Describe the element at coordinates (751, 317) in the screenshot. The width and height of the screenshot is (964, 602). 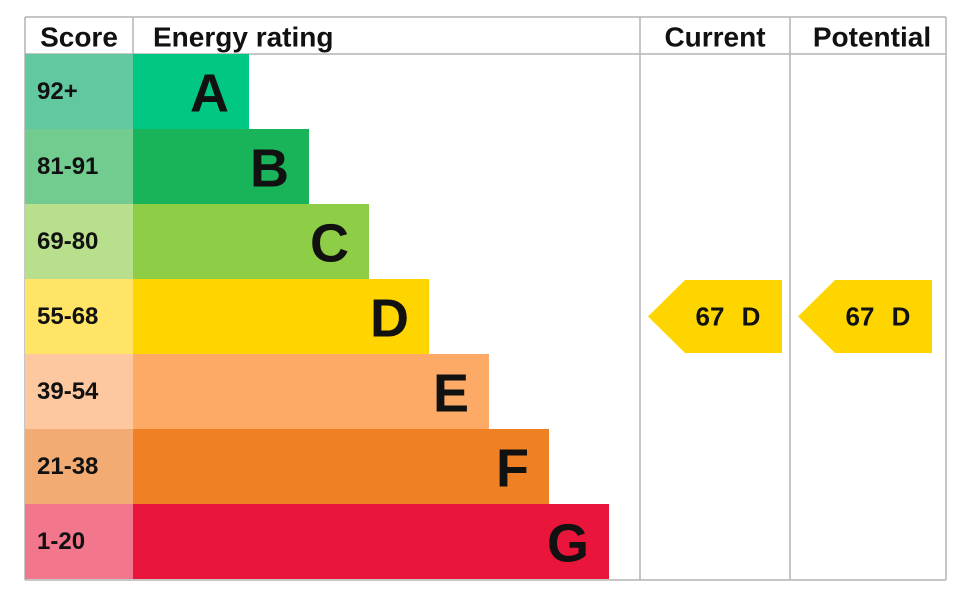
I see `current-letter: D` at that location.